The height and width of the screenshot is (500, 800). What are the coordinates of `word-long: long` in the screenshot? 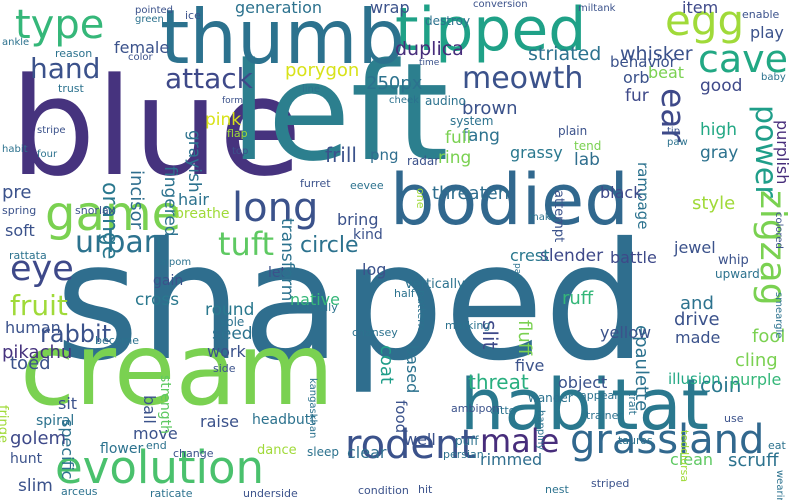 It's located at (275, 208).